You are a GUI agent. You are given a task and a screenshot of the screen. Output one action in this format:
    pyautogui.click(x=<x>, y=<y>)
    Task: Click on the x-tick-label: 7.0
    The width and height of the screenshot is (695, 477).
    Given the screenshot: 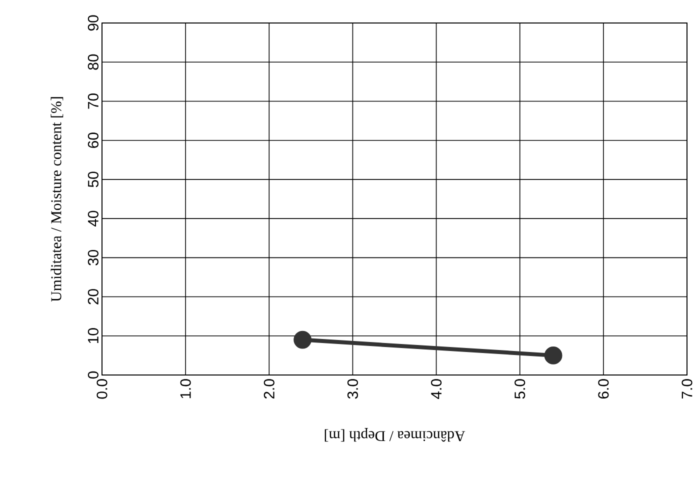 What is the action you would take?
    pyautogui.click(x=687, y=389)
    